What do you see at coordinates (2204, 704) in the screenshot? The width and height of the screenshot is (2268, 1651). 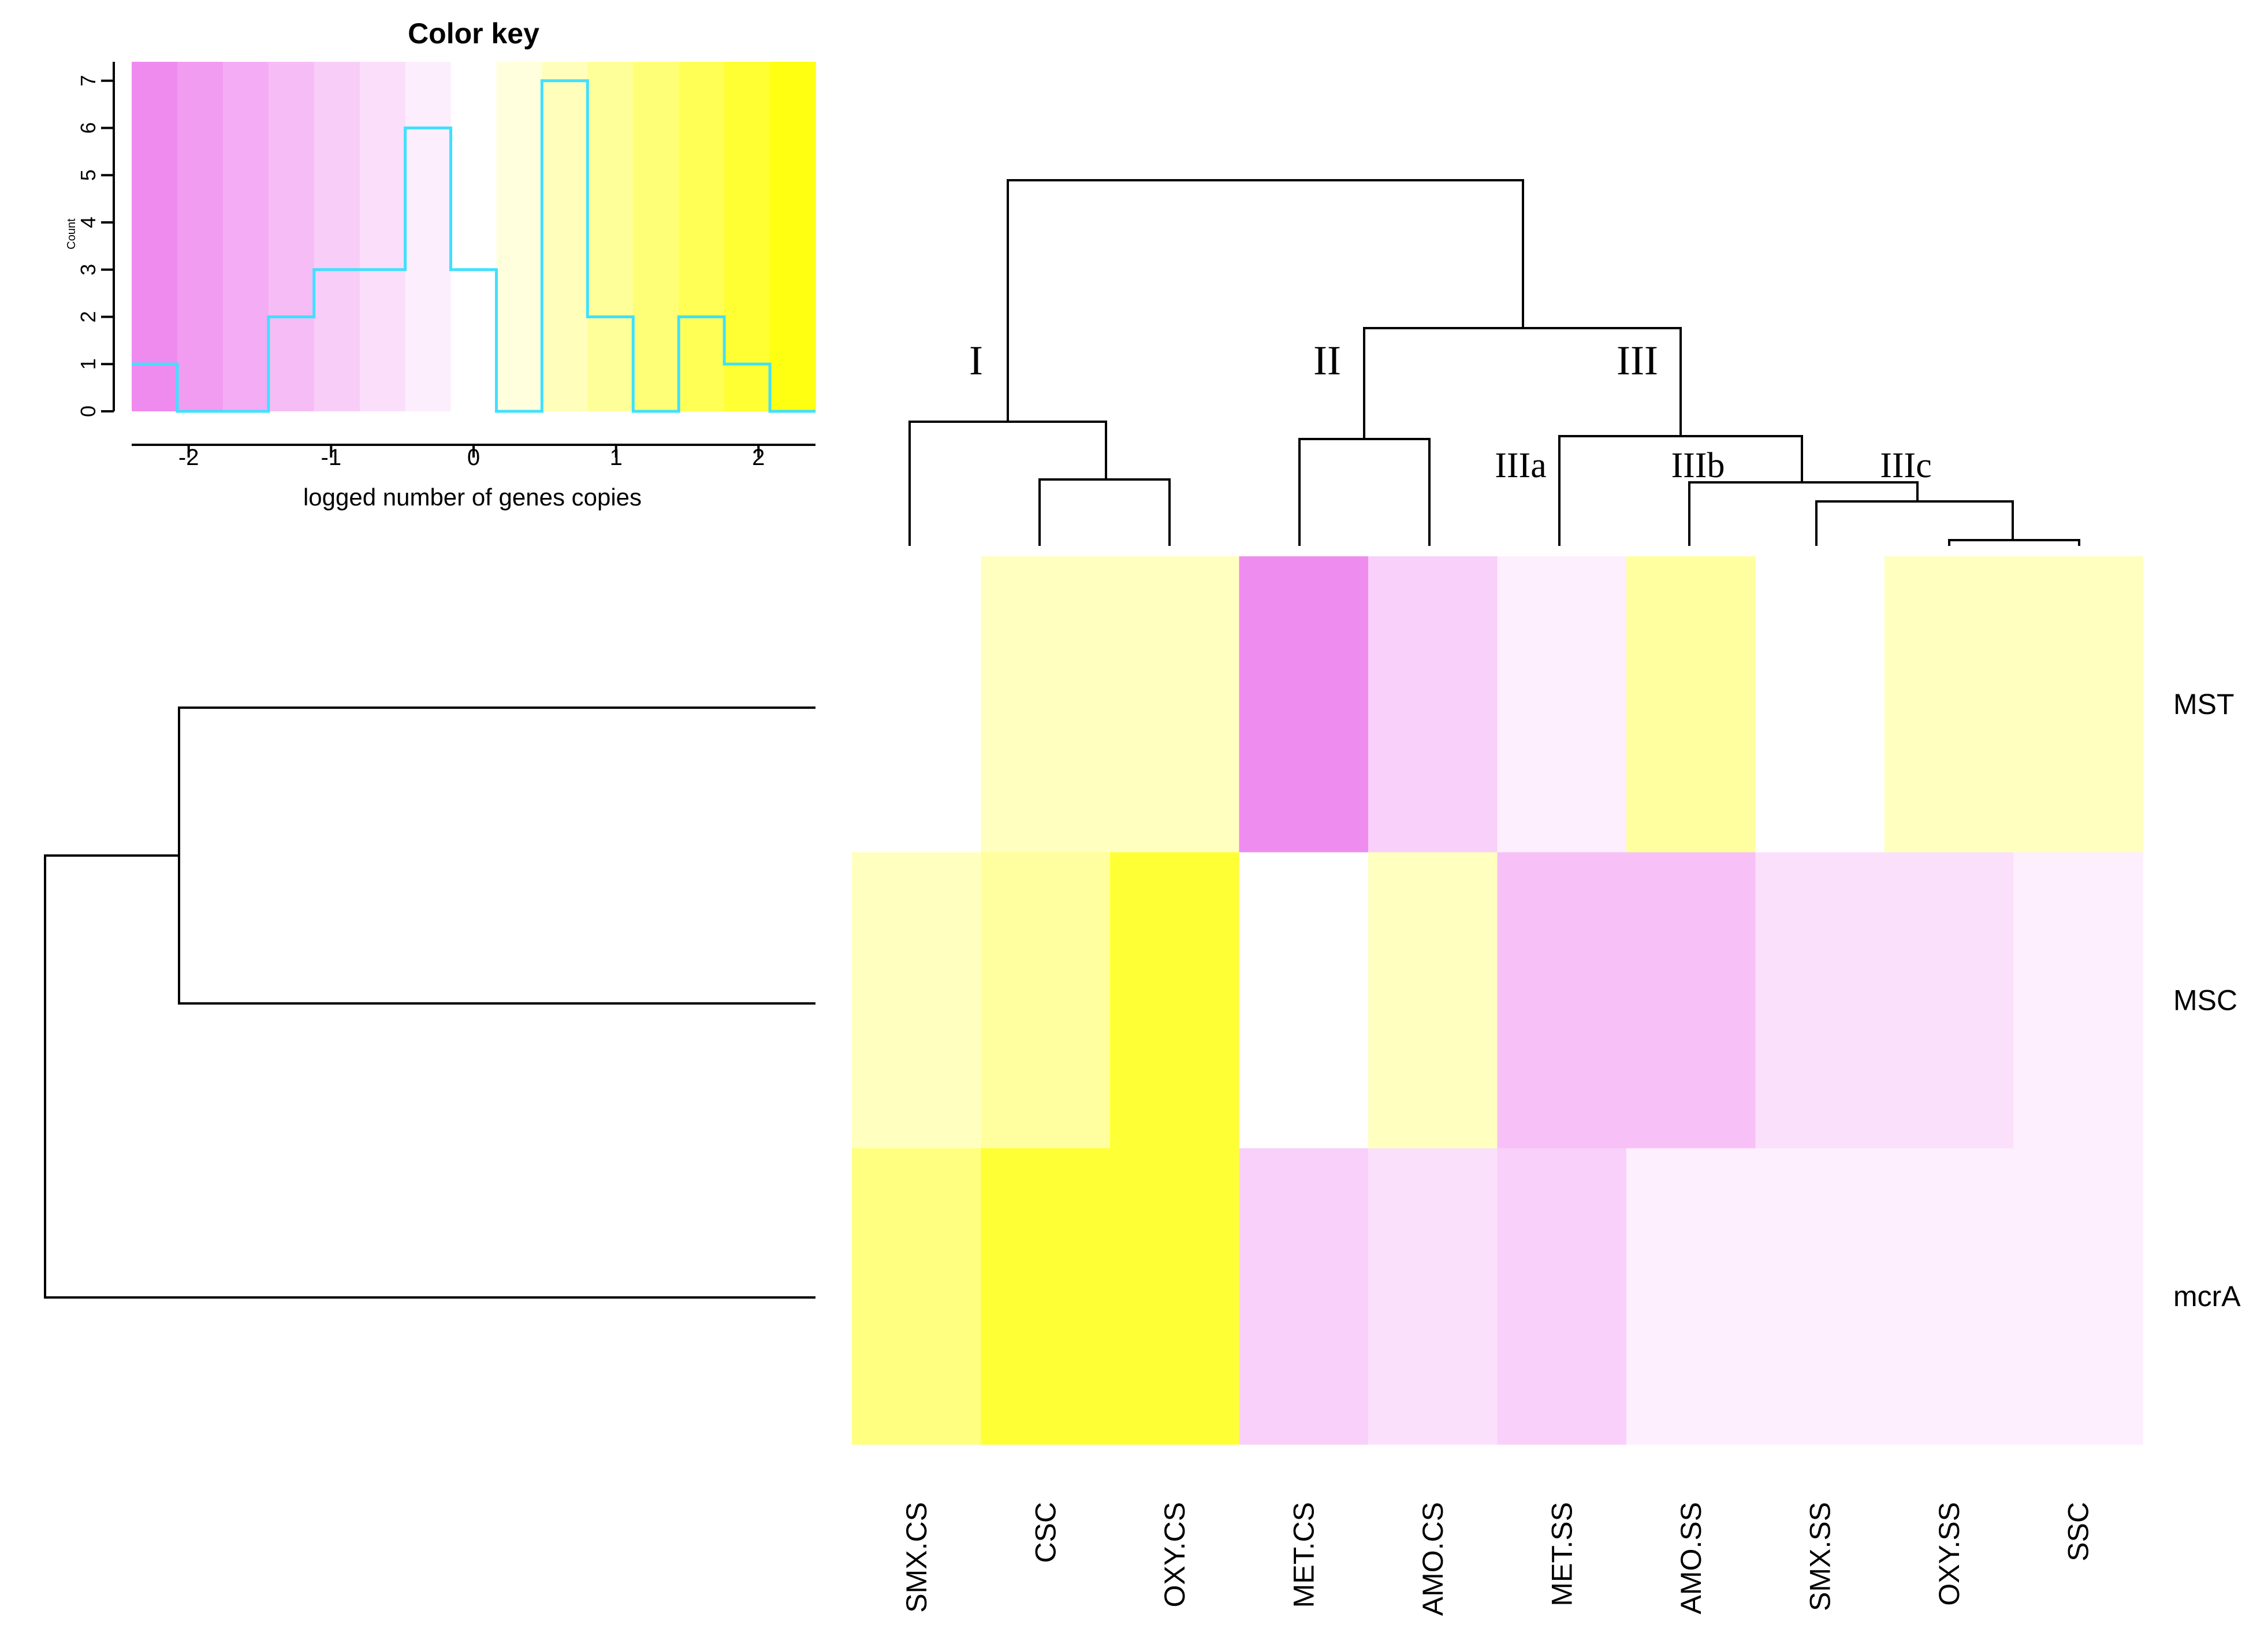 I see `row-label: MST` at bounding box center [2204, 704].